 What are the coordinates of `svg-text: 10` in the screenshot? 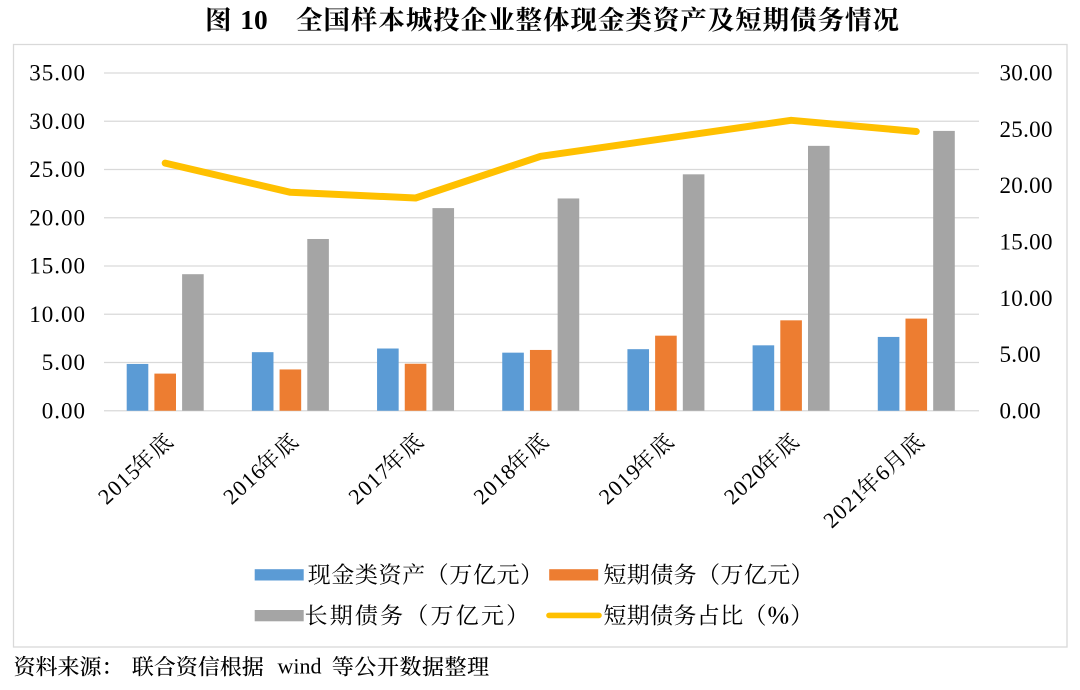 It's located at (253, 20).